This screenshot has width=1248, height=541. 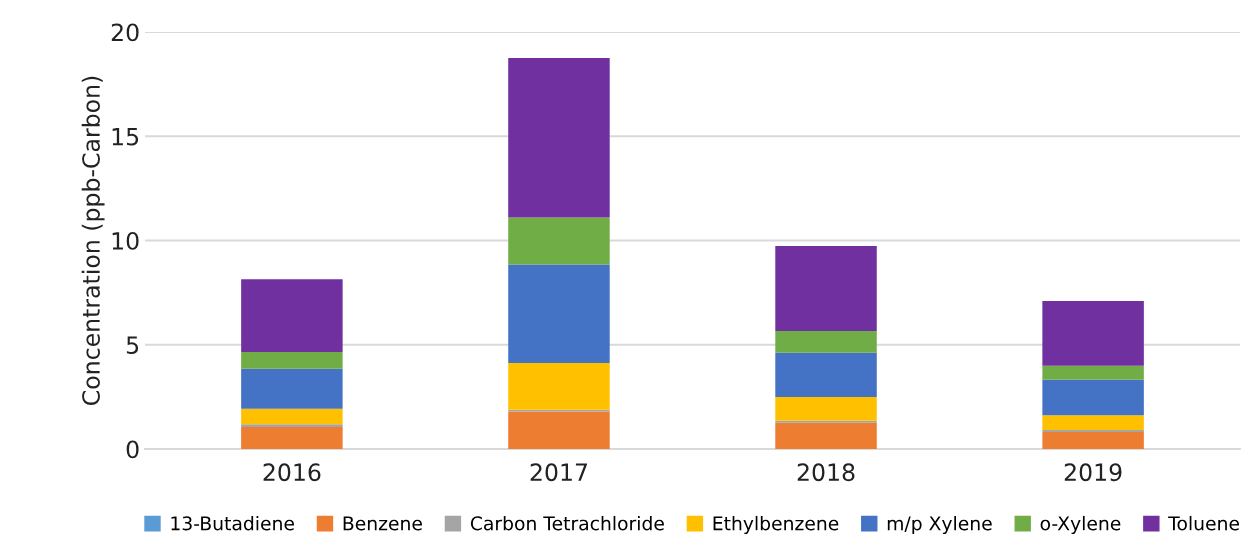 What do you see at coordinates (939, 525) in the screenshot?
I see `legend-label: m/p Xylene` at bounding box center [939, 525].